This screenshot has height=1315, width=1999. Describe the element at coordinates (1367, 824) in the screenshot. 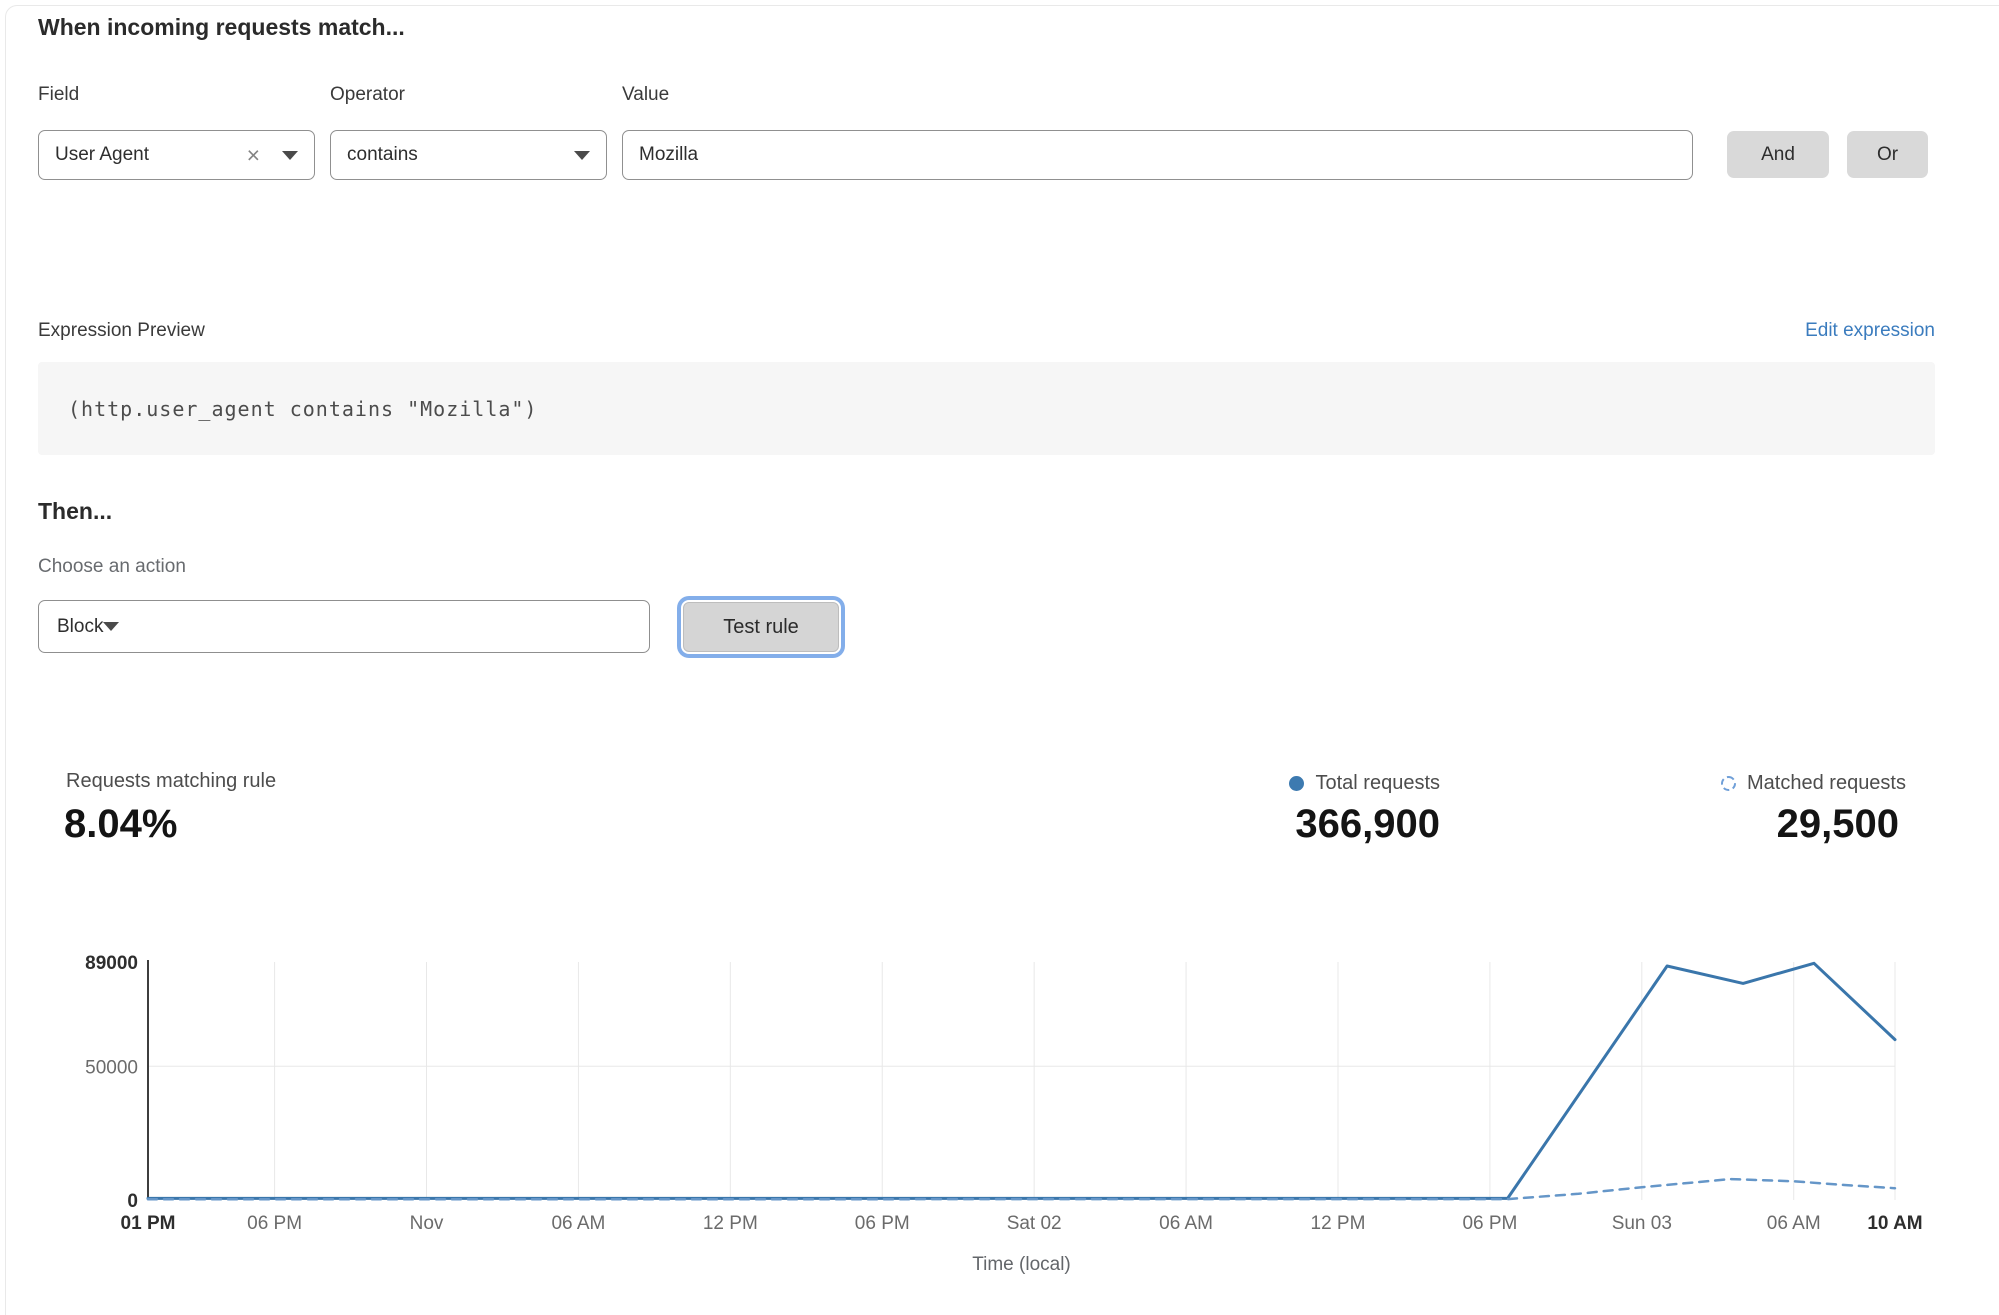

I see `total-requests-value: 366,900` at that location.